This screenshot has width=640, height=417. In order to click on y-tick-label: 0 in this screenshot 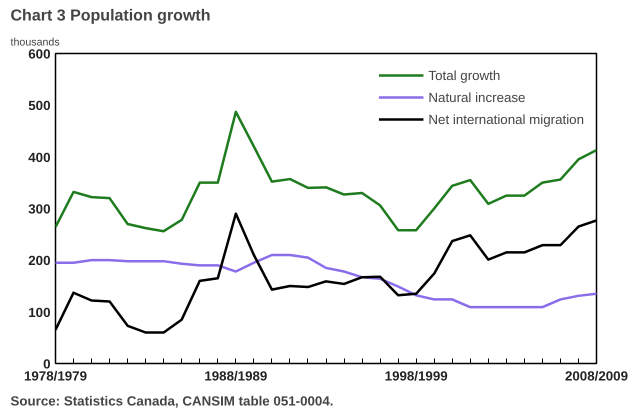, I will do `click(47, 364)`.